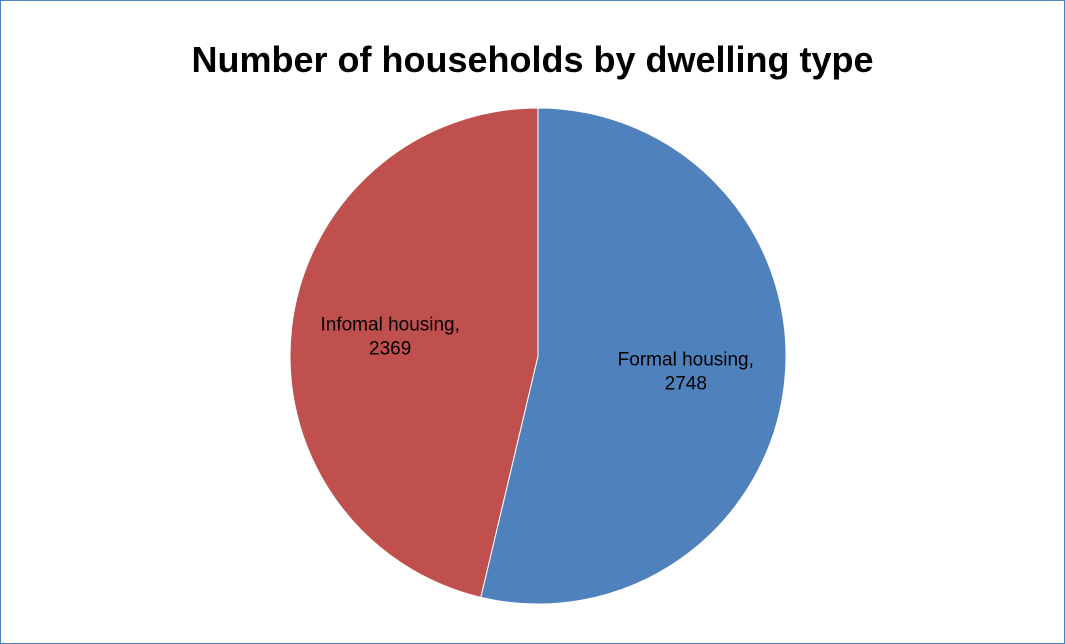  Describe the element at coordinates (532, 59) in the screenshot. I see `chart-title: Number of households by dwelling type` at that location.